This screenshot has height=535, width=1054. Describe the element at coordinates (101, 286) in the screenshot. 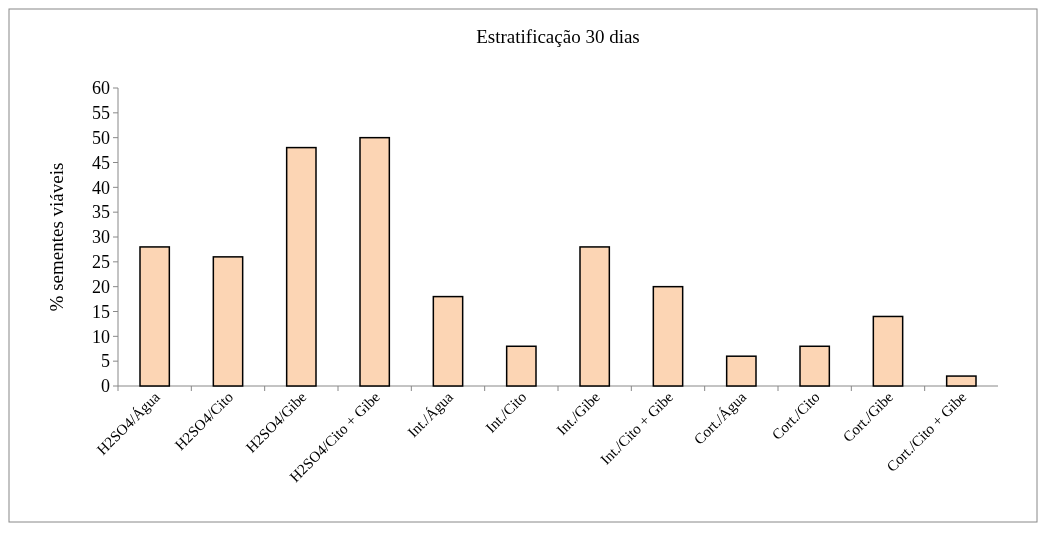

I see `y-tick-label: 20` at that location.